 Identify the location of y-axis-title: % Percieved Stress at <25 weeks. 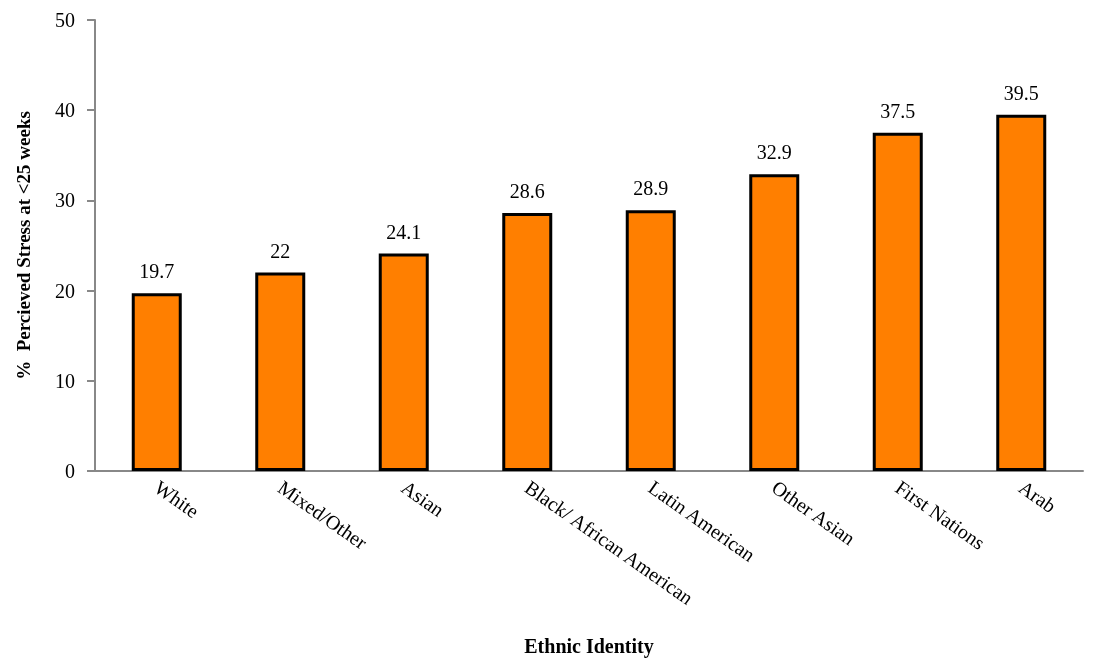
(23, 245).